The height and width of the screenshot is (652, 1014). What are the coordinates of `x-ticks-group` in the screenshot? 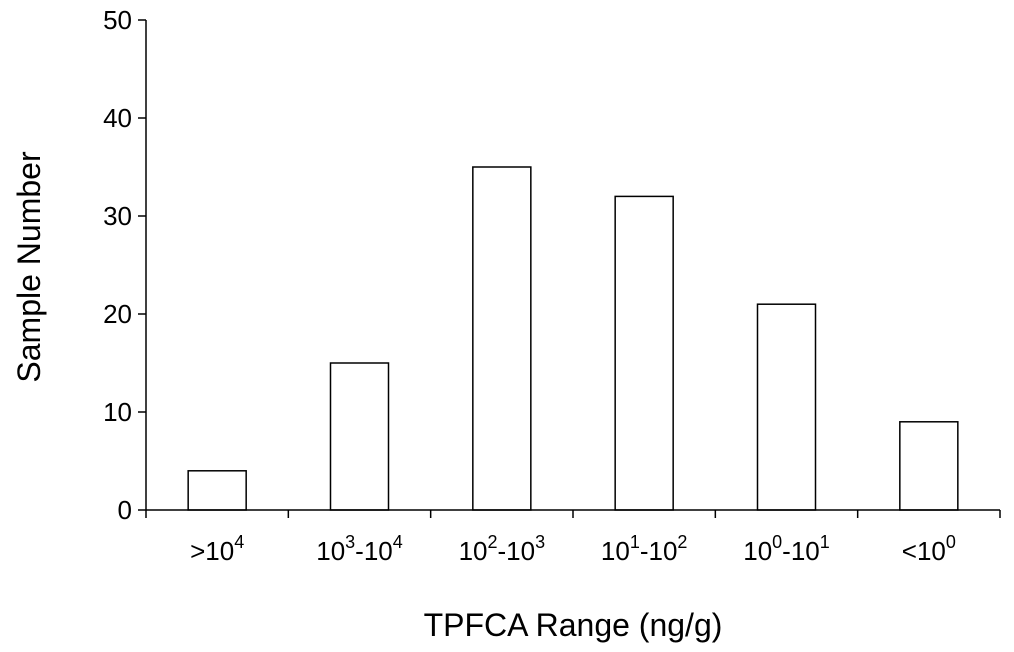 It's located at (573, 514).